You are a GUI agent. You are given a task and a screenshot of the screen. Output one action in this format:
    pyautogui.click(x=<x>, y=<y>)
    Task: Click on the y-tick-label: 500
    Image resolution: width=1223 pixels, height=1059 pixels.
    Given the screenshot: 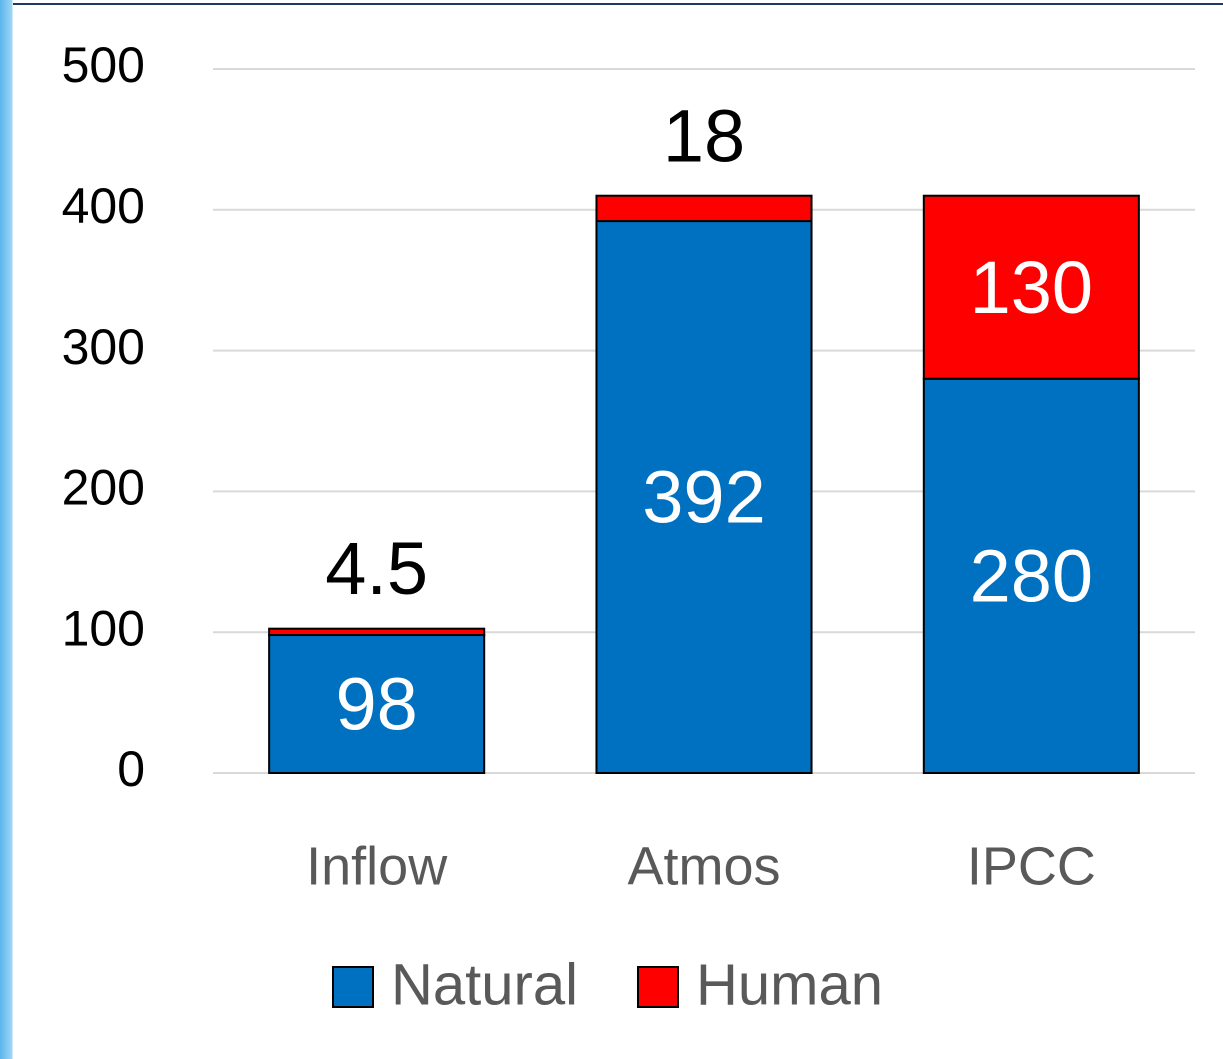 What is the action you would take?
    pyautogui.click(x=103, y=65)
    